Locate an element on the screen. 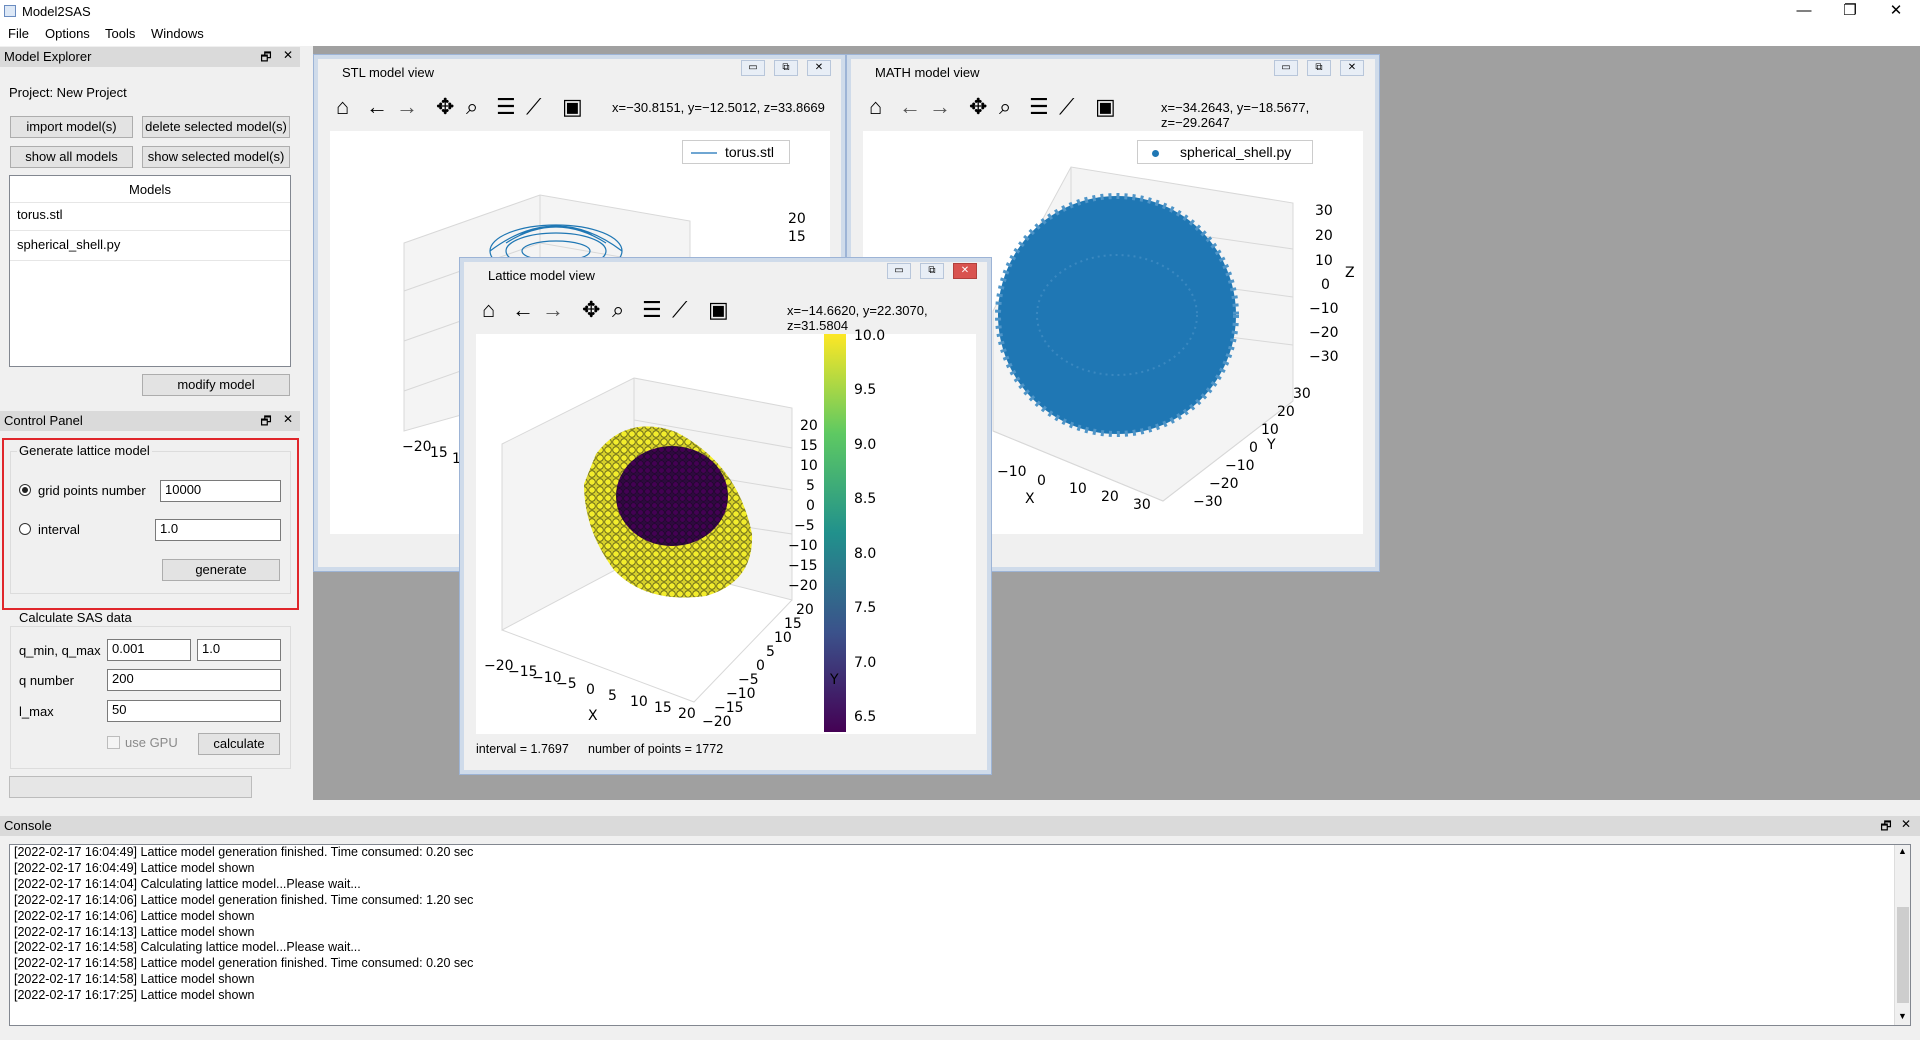 The image size is (1920, 1040). x-tick: 15 is located at coordinates (439, 453).